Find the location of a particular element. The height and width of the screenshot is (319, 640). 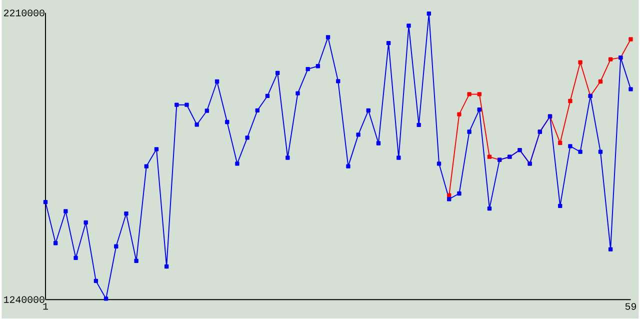

x-tick-label: 59 is located at coordinates (630, 306).